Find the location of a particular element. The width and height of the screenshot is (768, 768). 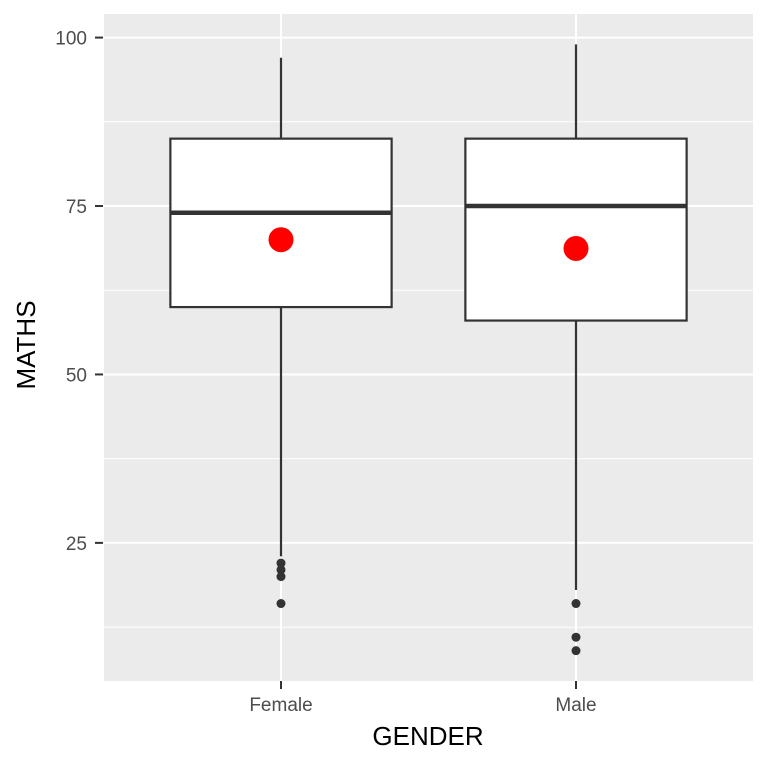

y-axis-title: MATHS is located at coordinates (26, 344).